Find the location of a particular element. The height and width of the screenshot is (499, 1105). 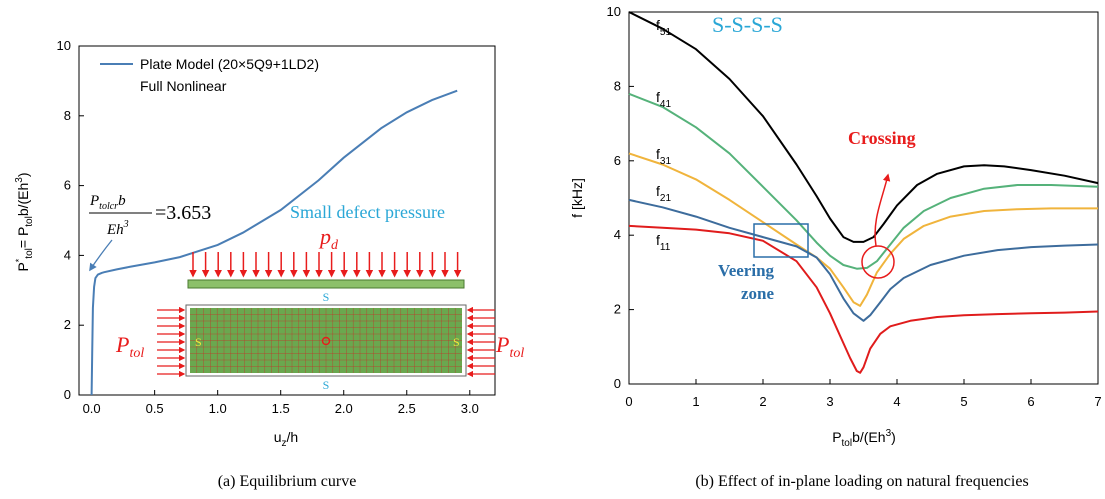

y-ticks-b: 0 2 4 6 8 10 is located at coordinates (620, 197).